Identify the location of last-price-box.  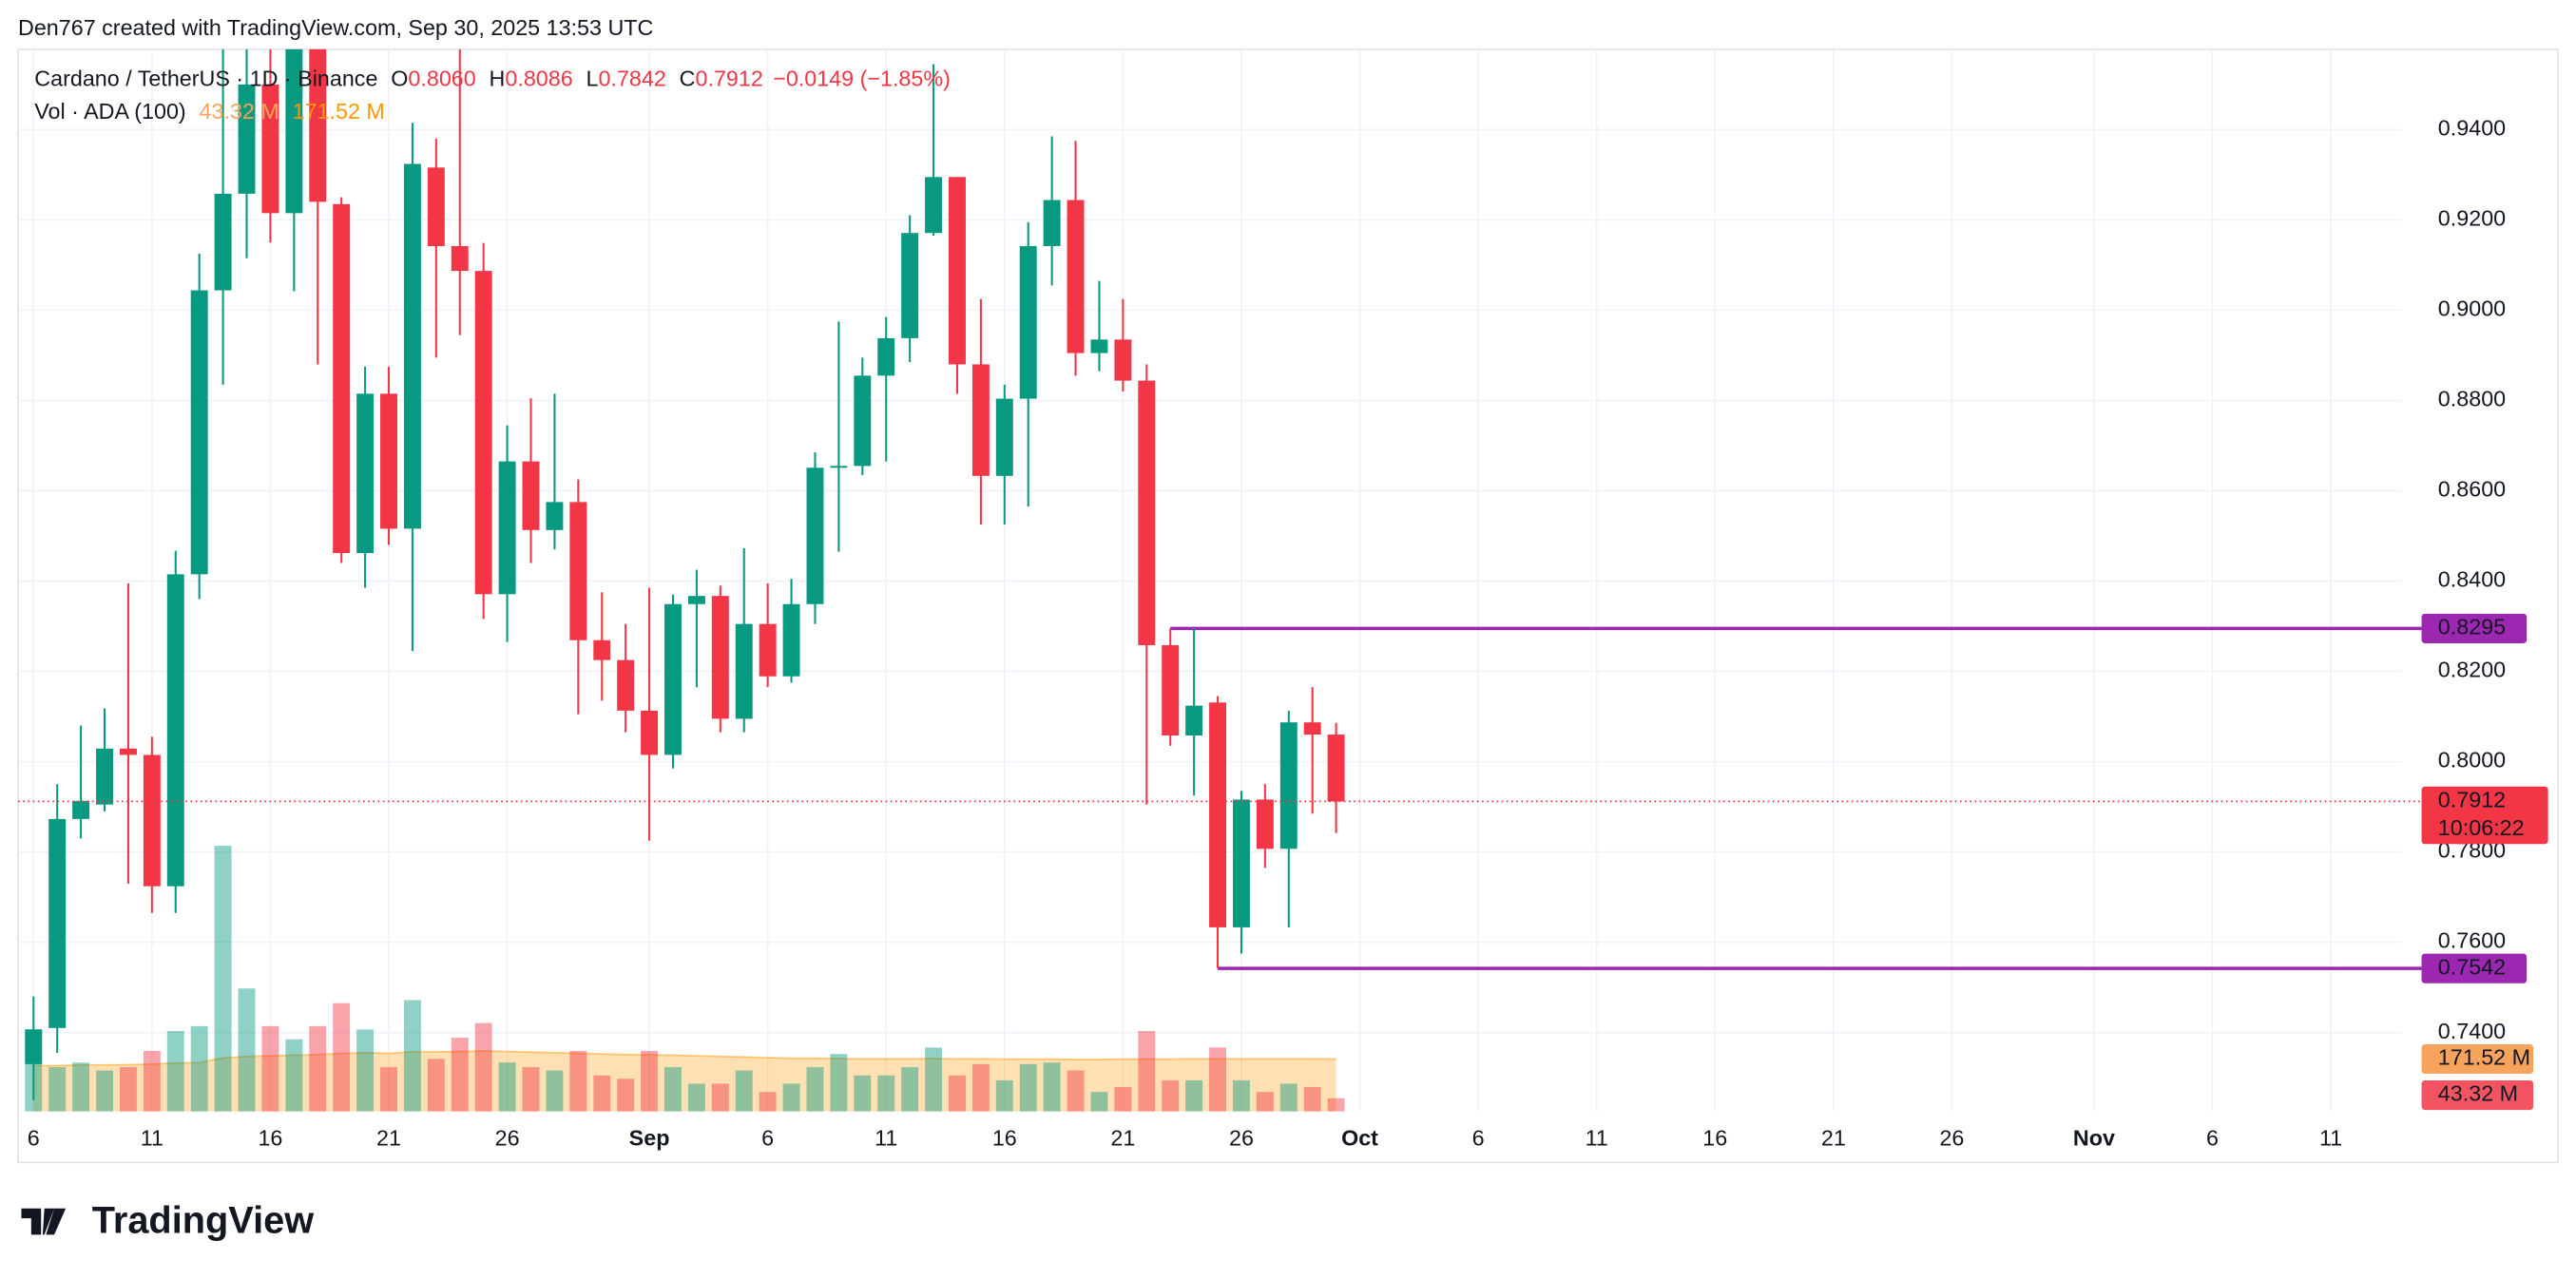
(2484, 815).